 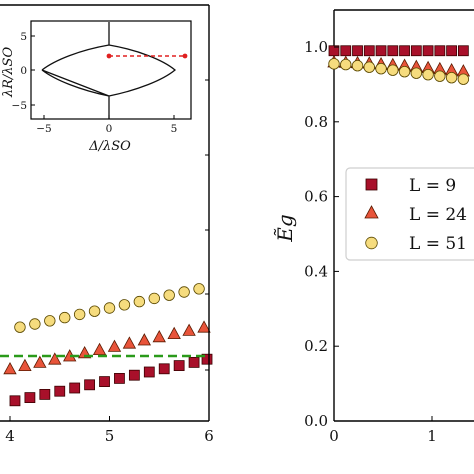 What do you see at coordinates (371, 184) in the screenshot?
I see `legend-marker-square` at bounding box center [371, 184].